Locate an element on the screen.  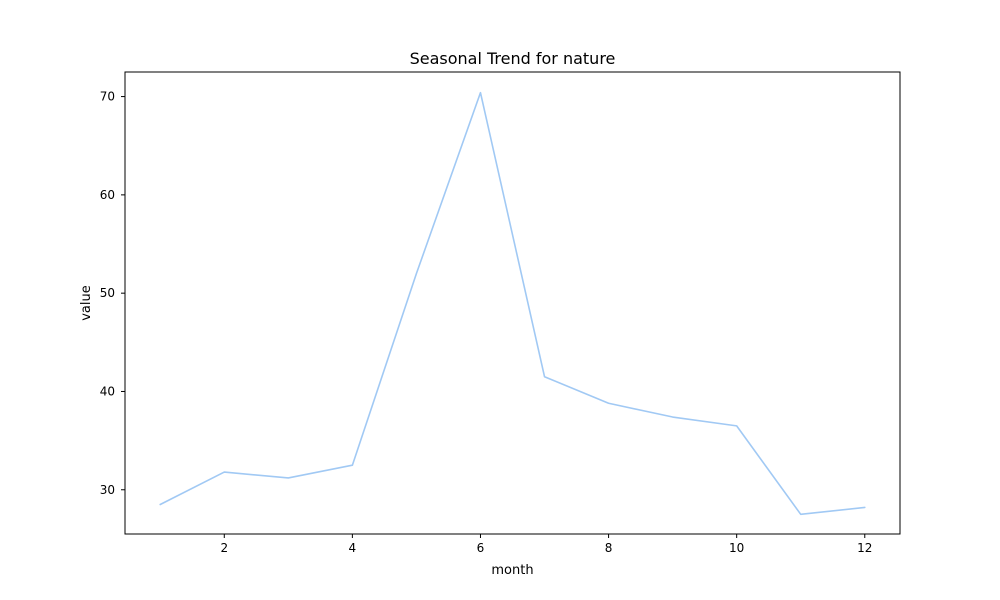
x-axis-label: month is located at coordinates (512, 570).